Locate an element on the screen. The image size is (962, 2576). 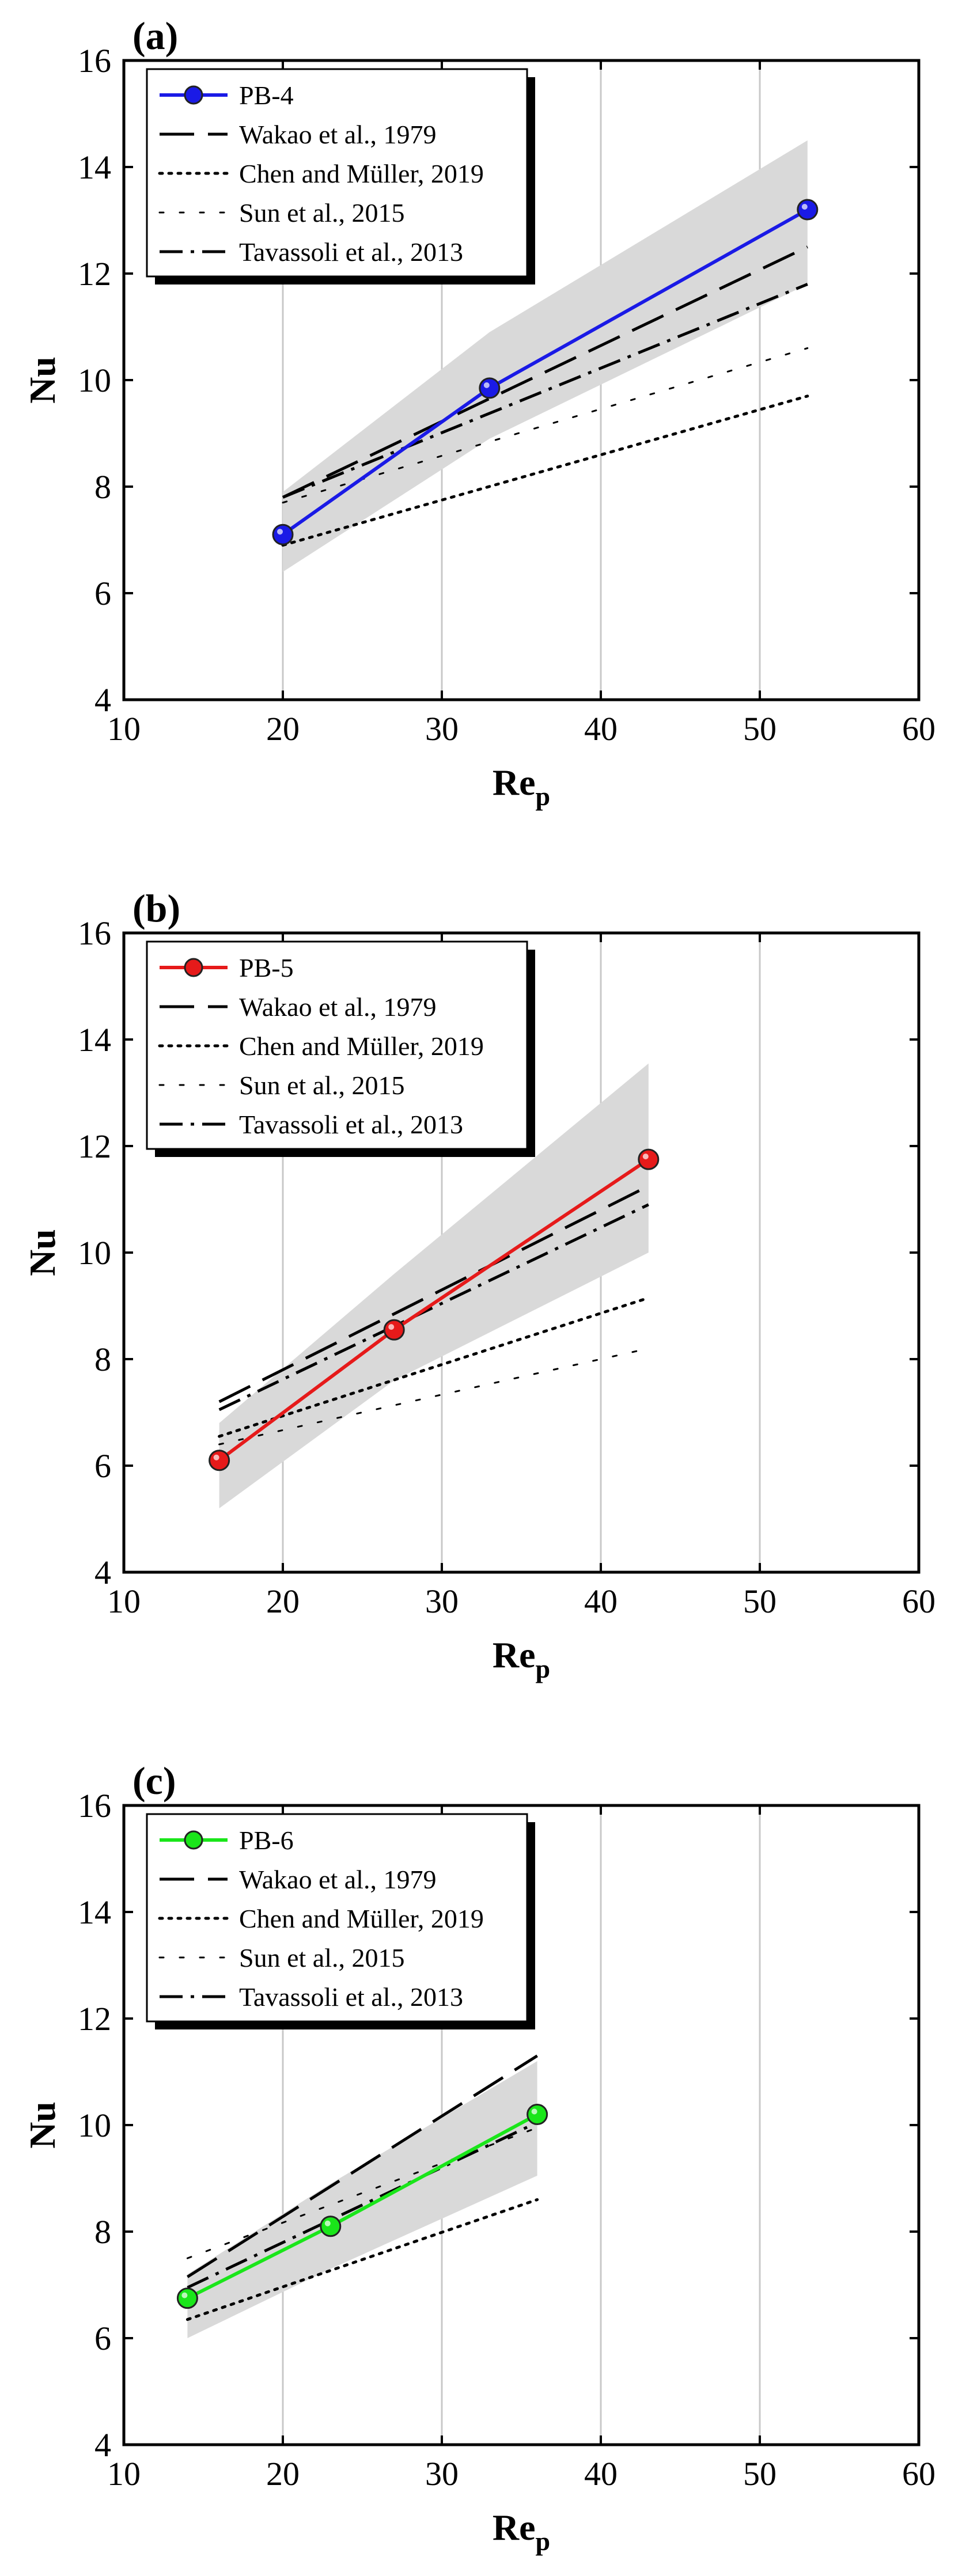
legend-entry-label: PB-5 is located at coordinates (266, 967).